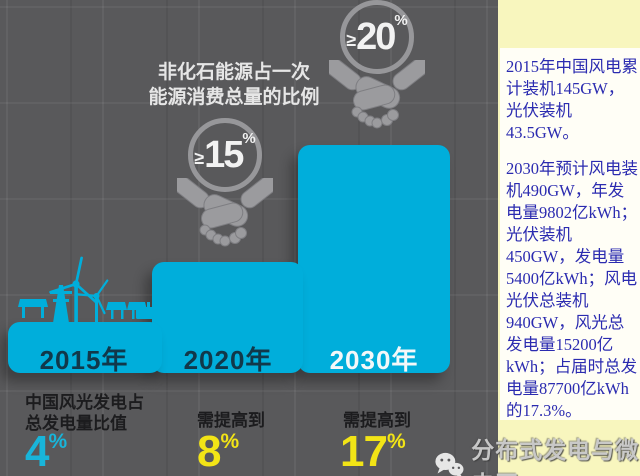 The image size is (640, 476). Describe the element at coordinates (234, 85) in the screenshot. I see `chart-title: 非化石能源占一次 能源消费总量的比例` at that location.